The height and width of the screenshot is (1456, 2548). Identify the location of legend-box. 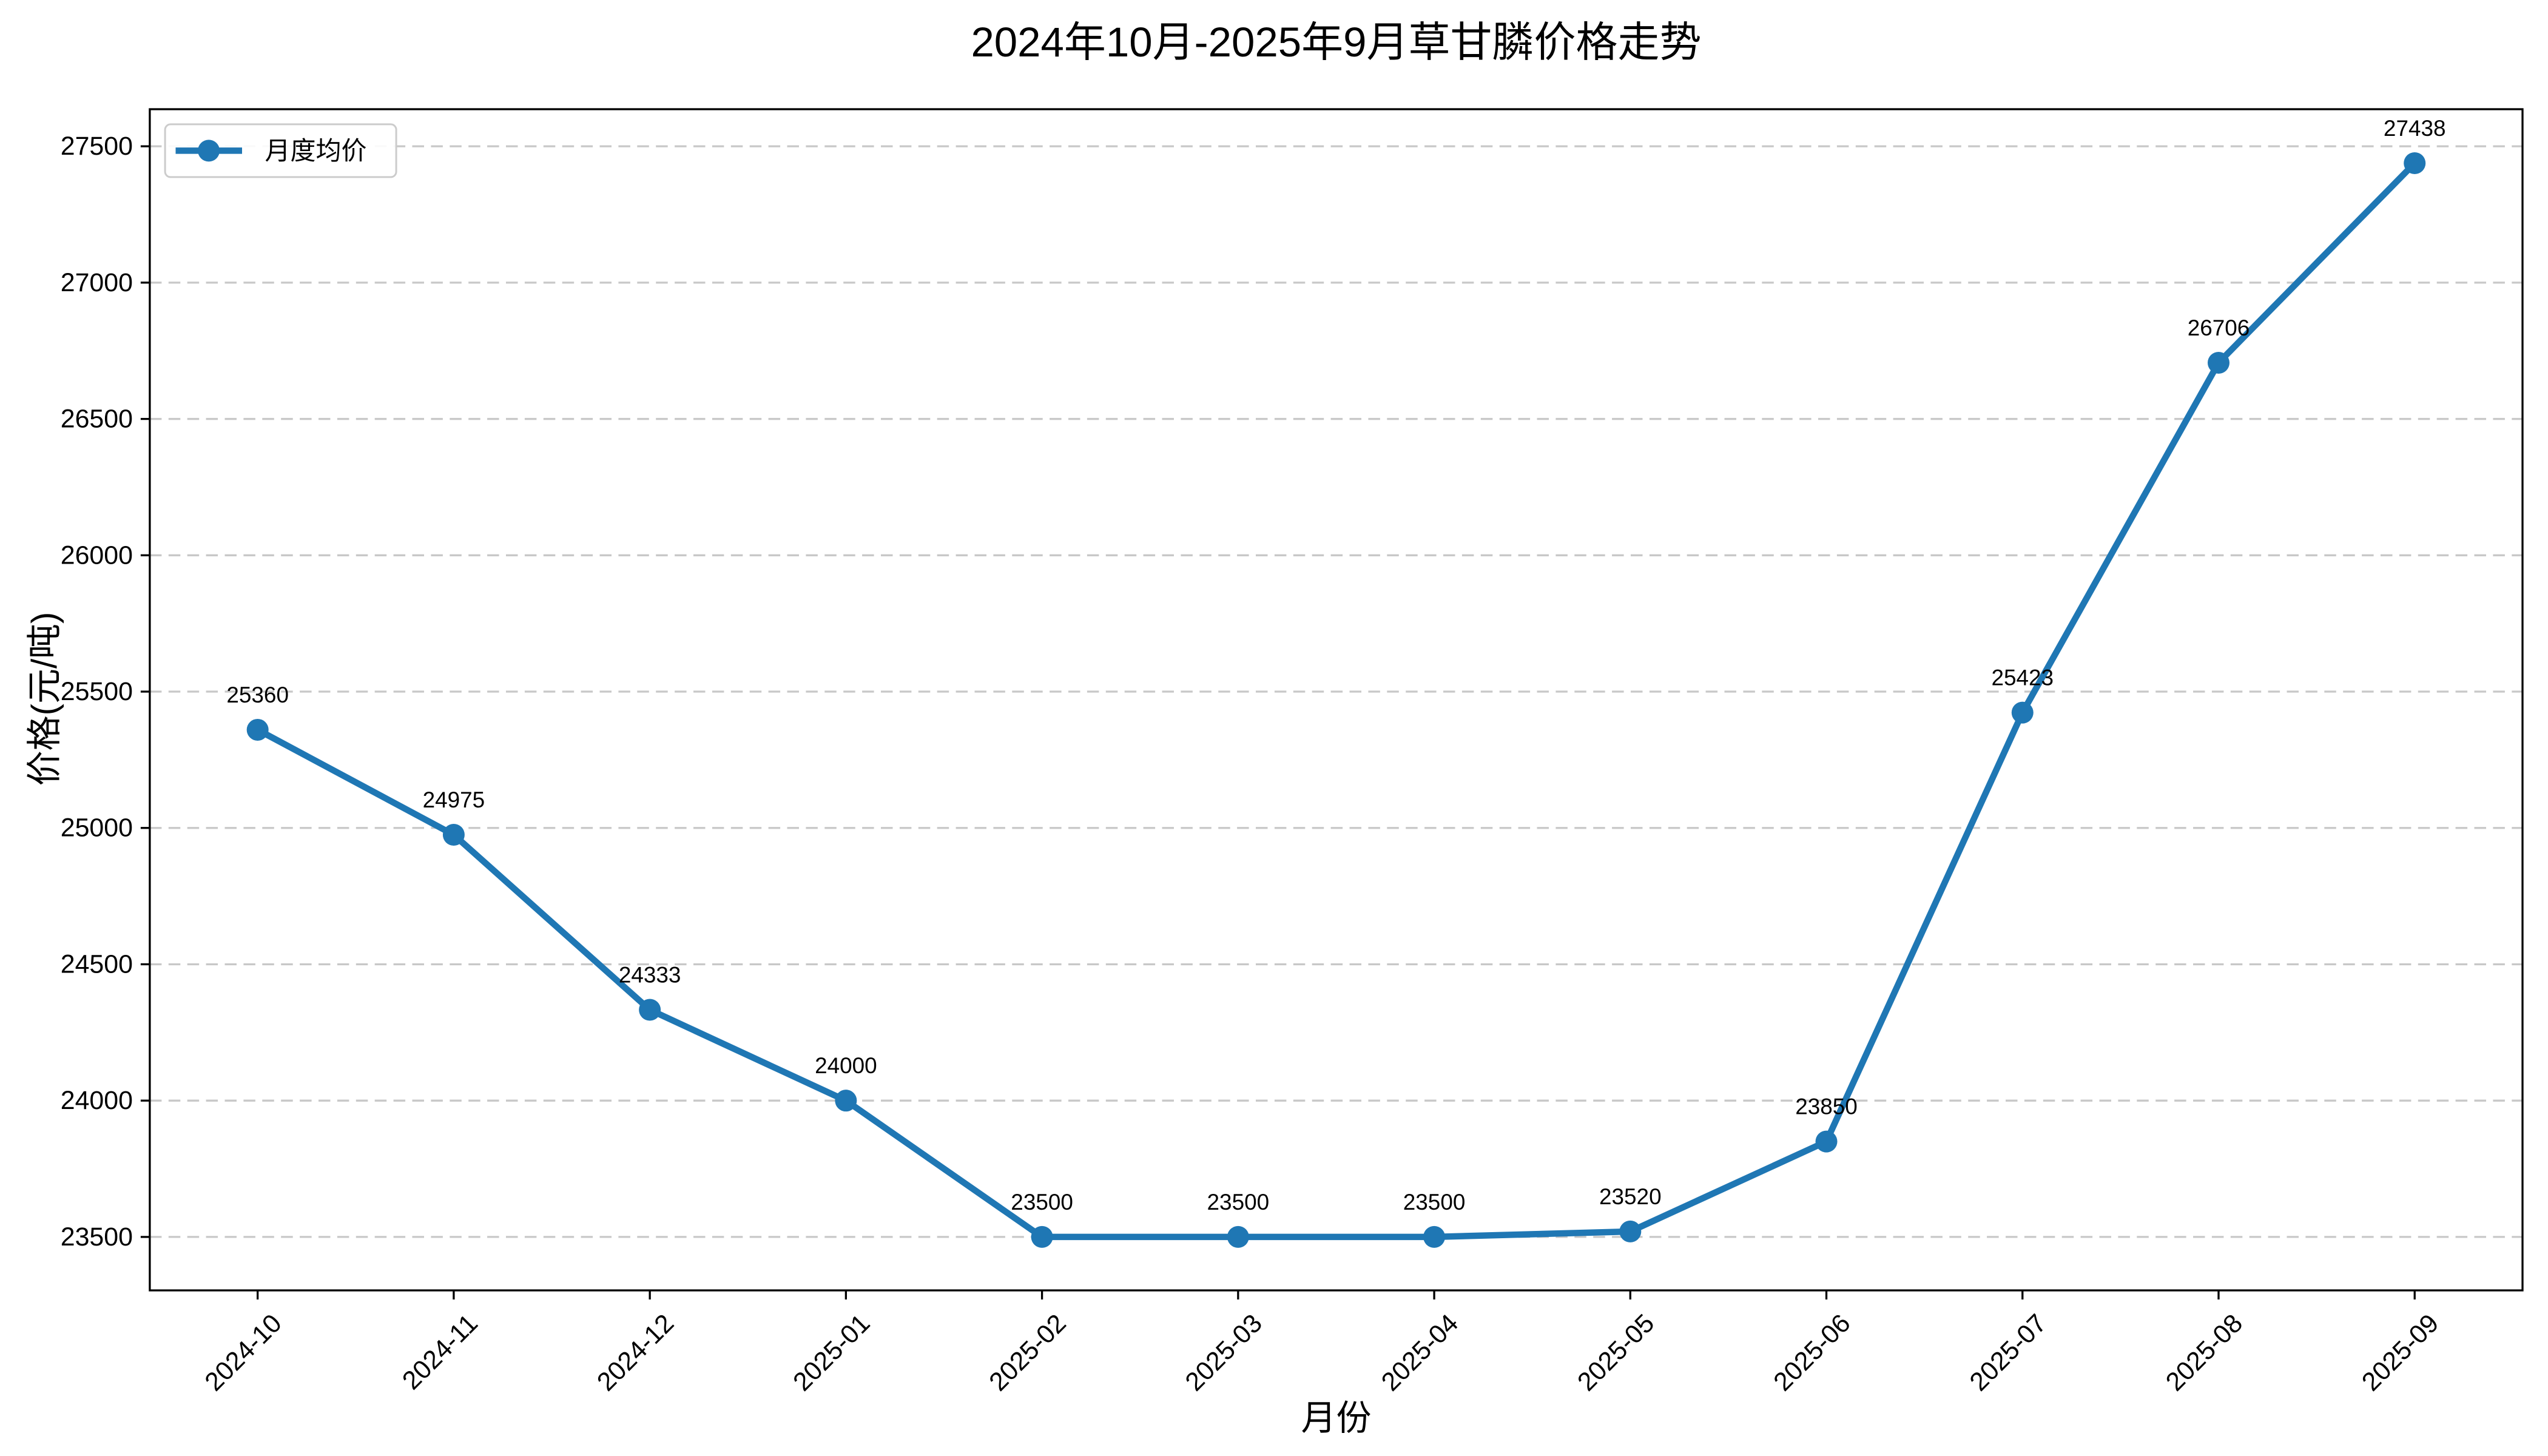
(280, 150).